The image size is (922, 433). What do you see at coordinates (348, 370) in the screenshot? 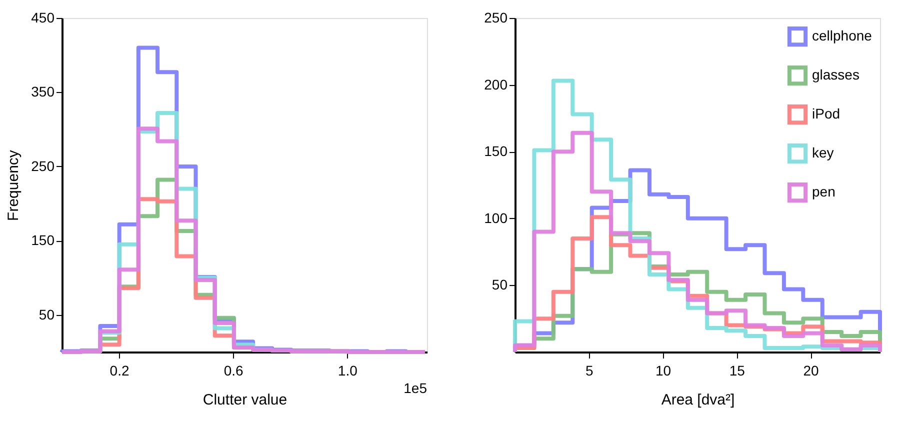
I see `x-tick-label: 1.0` at bounding box center [348, 370].